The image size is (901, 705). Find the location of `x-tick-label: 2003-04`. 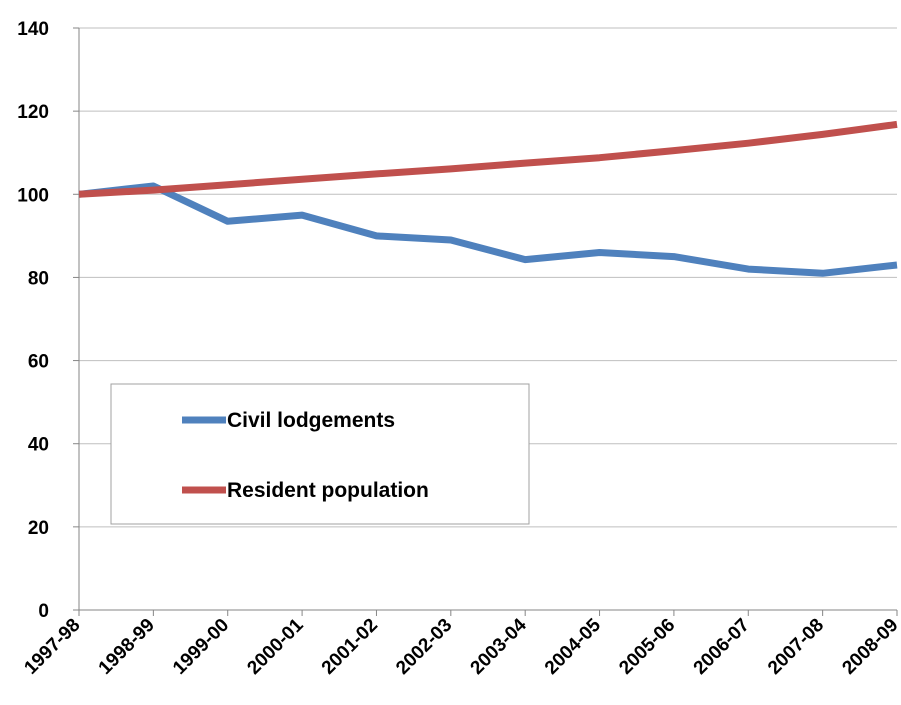

x-tick-label: 2003-04 is located at coordinates (499, 646).